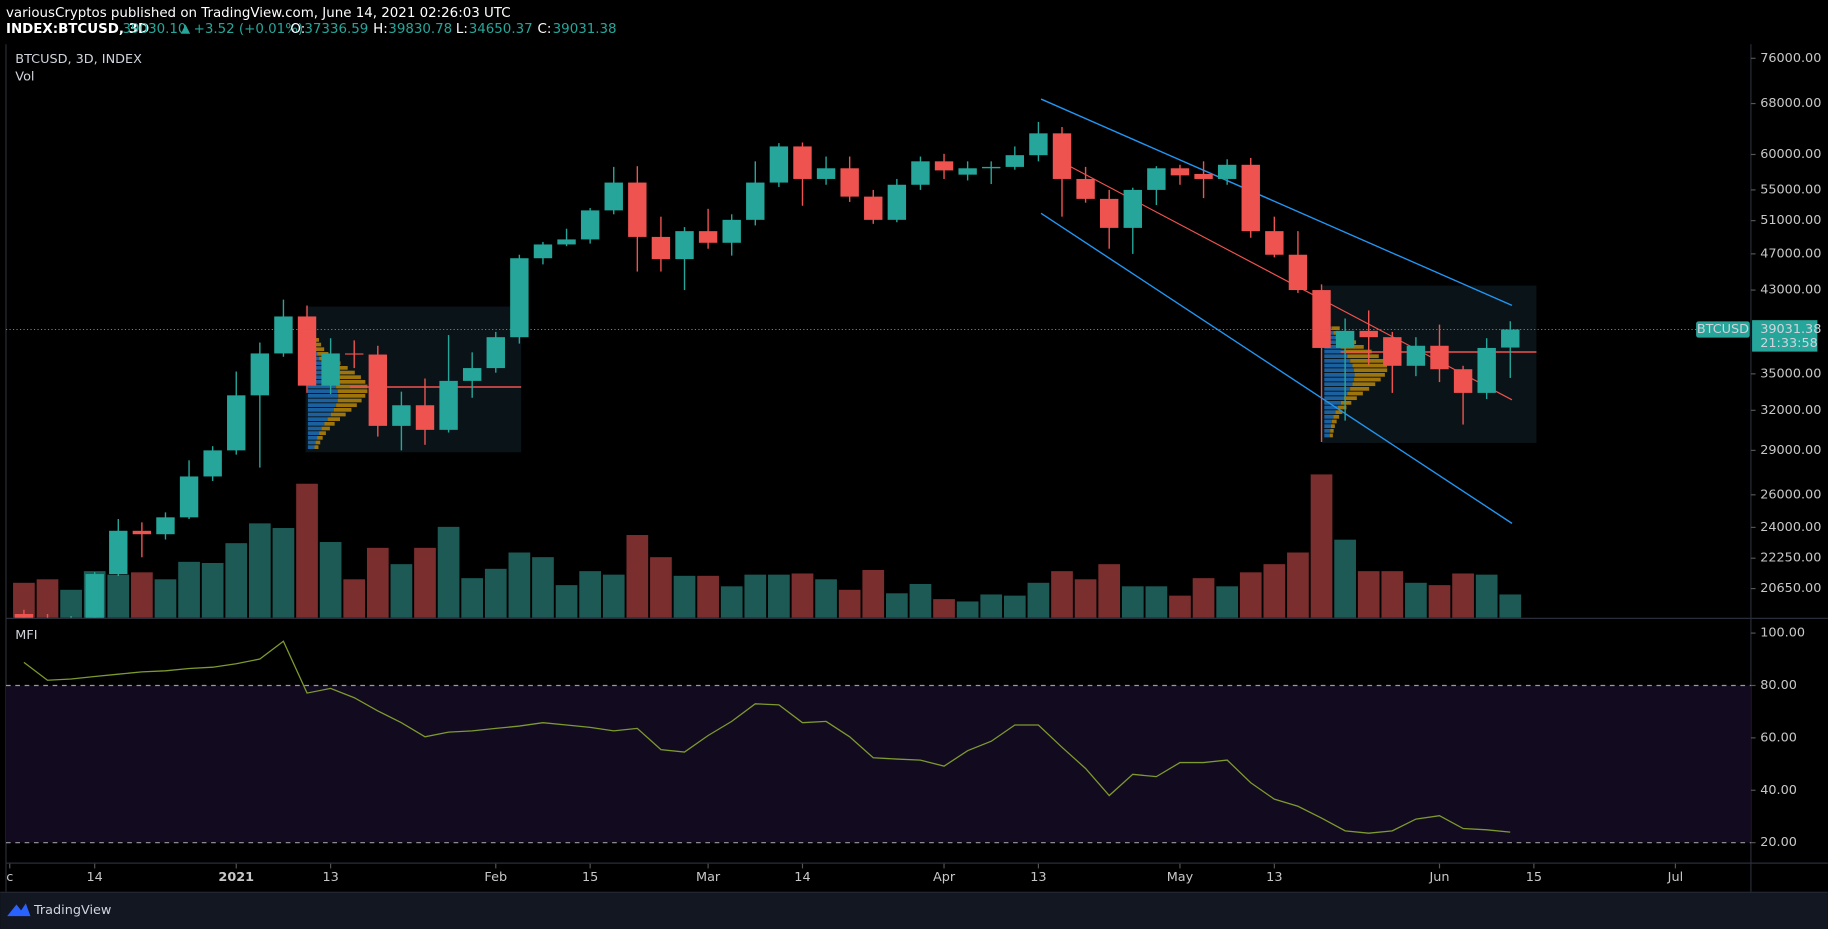 The image size is (1828, 929). I want to click on ohlc-label: L:, so click(462, 29).